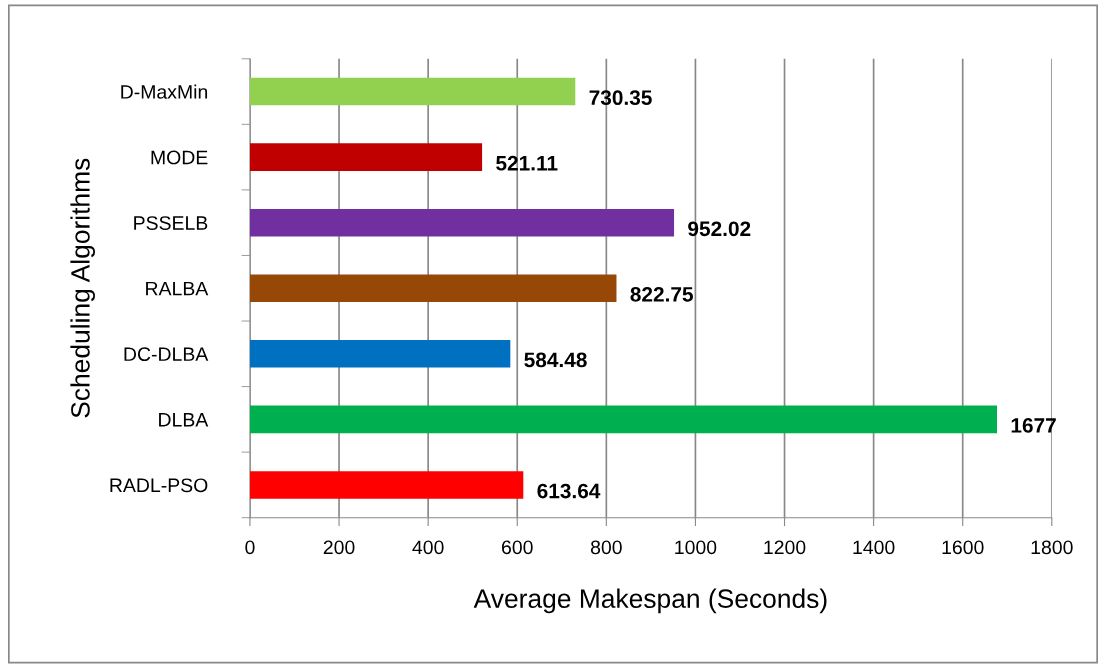  I want to click on data-label: 521.11, so click(527, 163).